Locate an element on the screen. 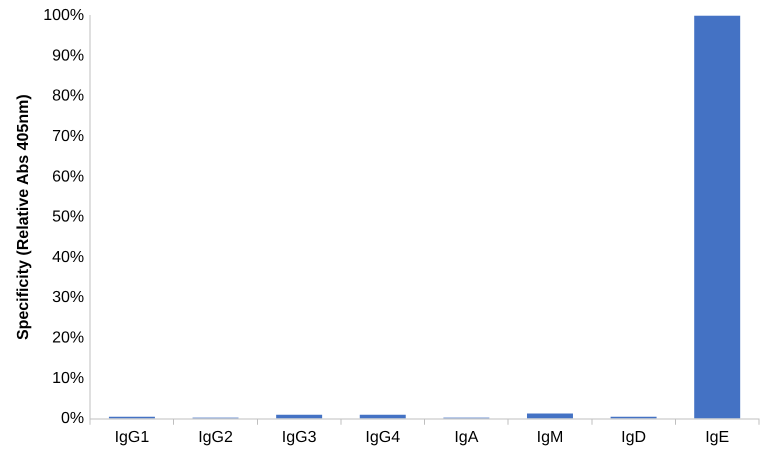 The width and height of the screenshot is (767, 458). y-tick-label: 50% is located at coordinates (68, 217).